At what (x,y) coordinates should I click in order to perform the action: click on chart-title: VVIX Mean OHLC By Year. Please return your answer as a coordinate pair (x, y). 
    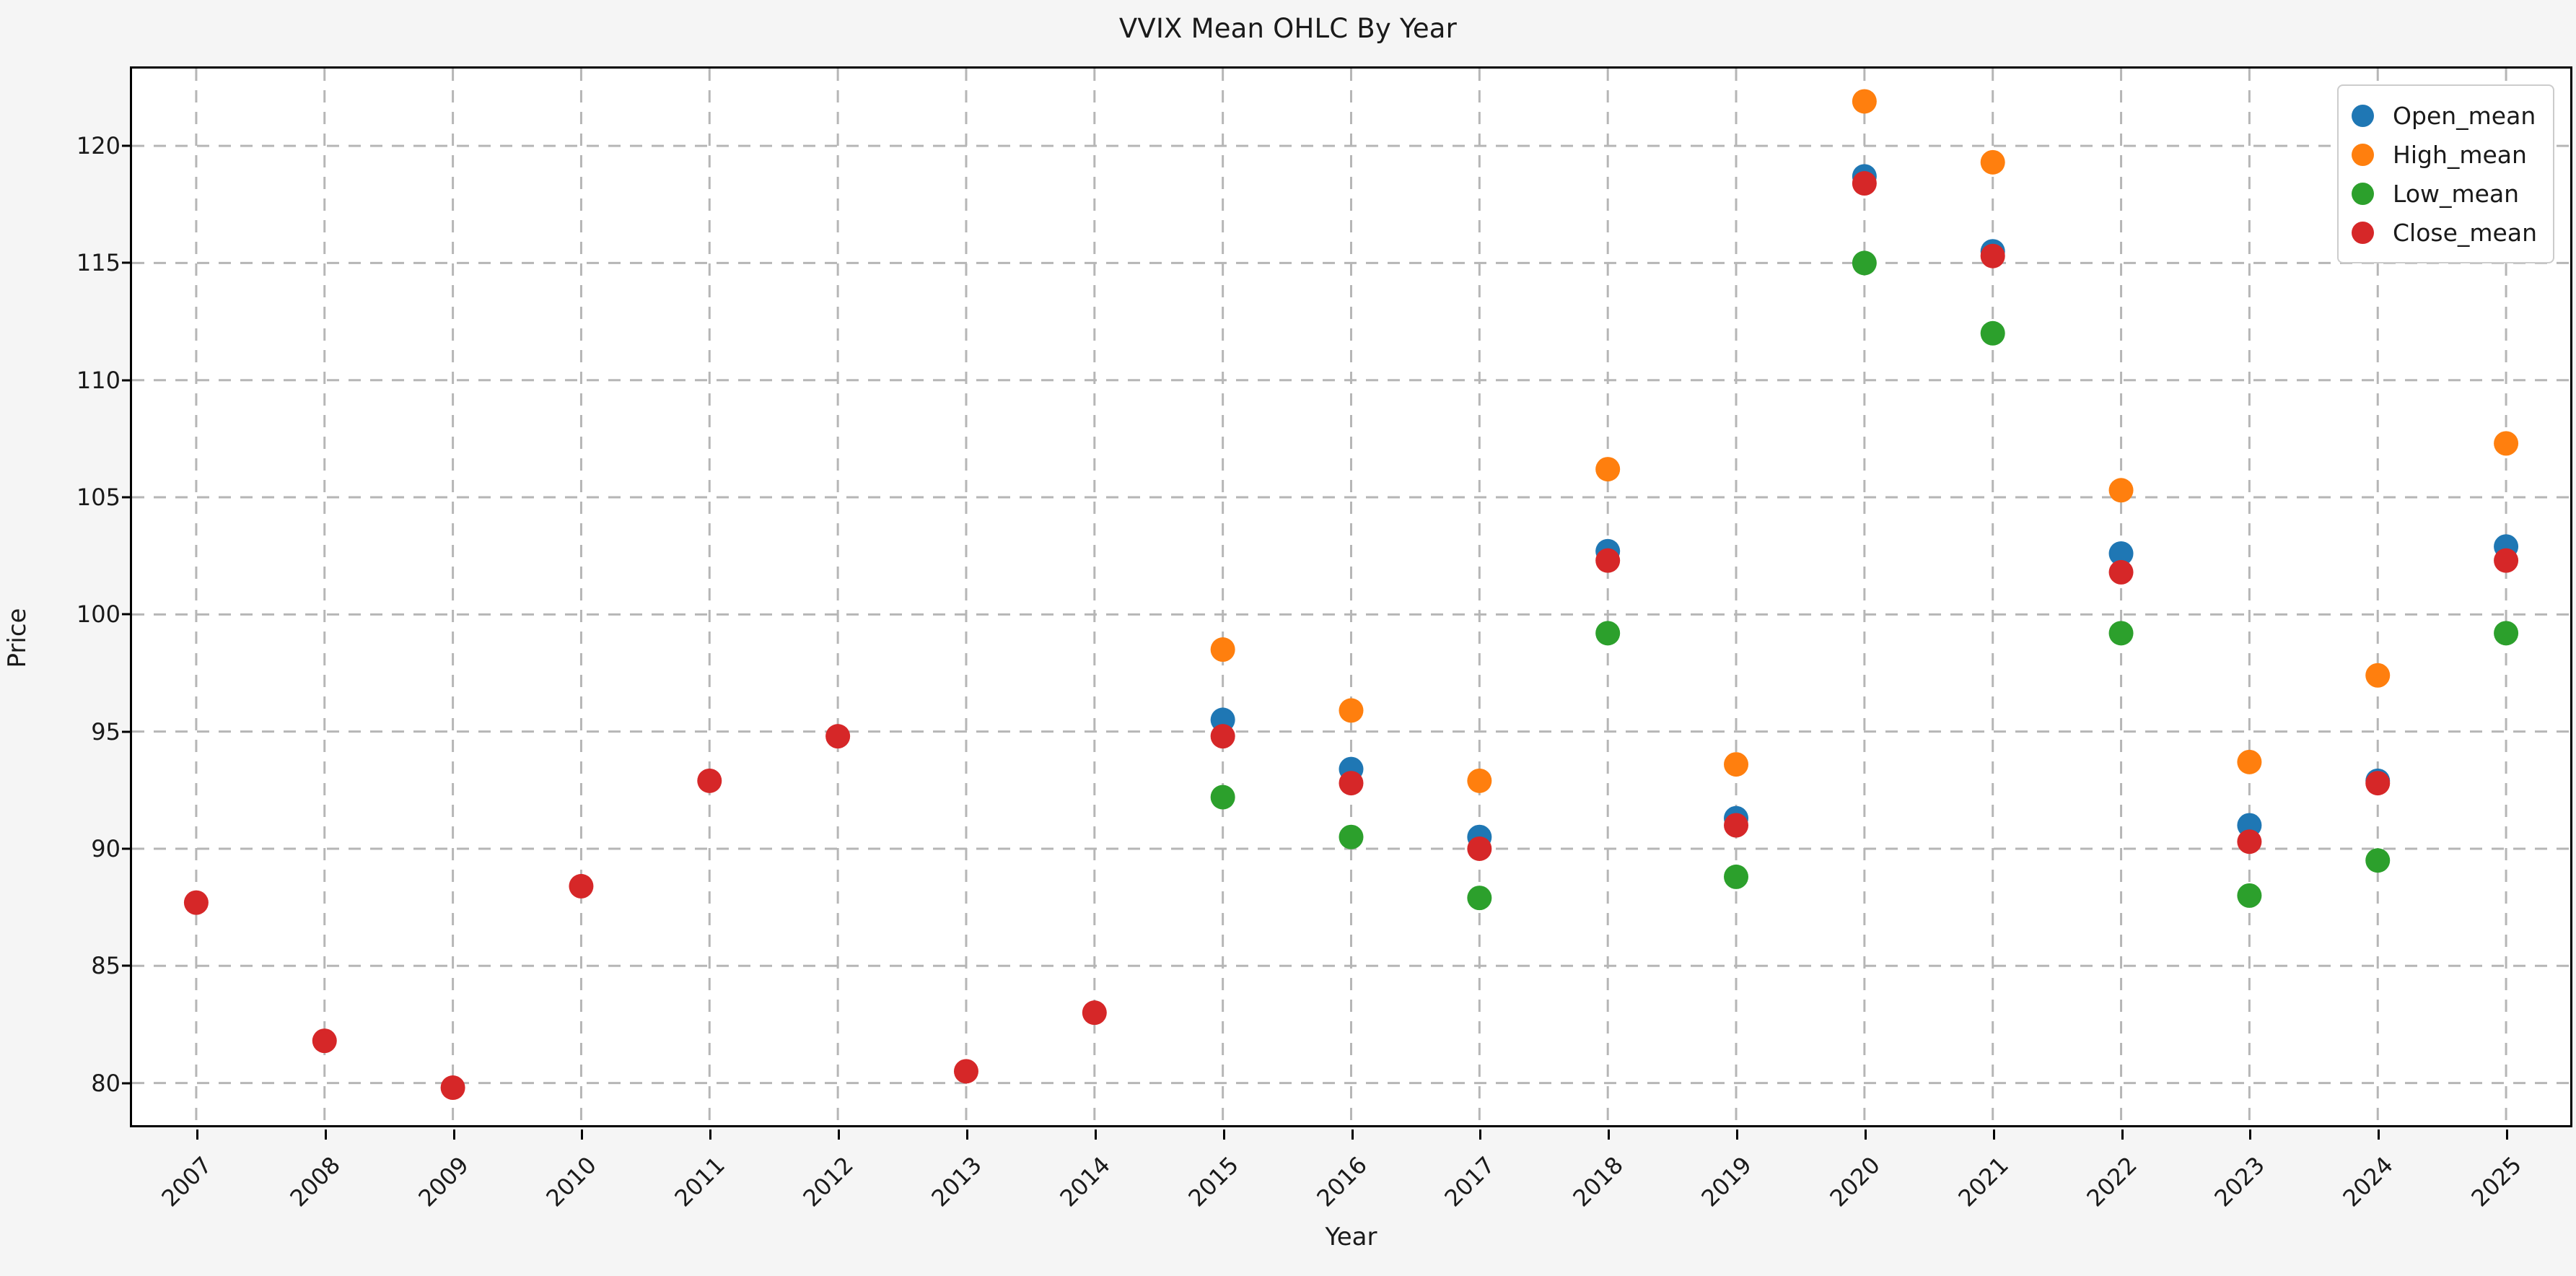
    Looking at the image, I should click on (1288, 28).